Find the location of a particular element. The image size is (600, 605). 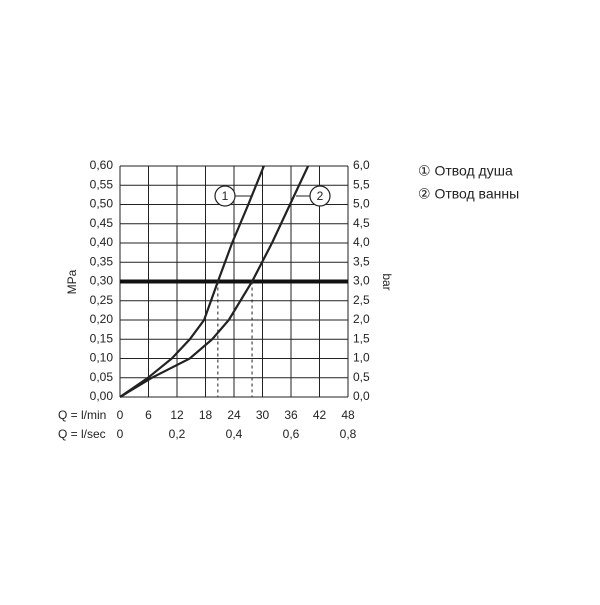

y-tick-label: 0,20 is located at coordinates (102, 319).